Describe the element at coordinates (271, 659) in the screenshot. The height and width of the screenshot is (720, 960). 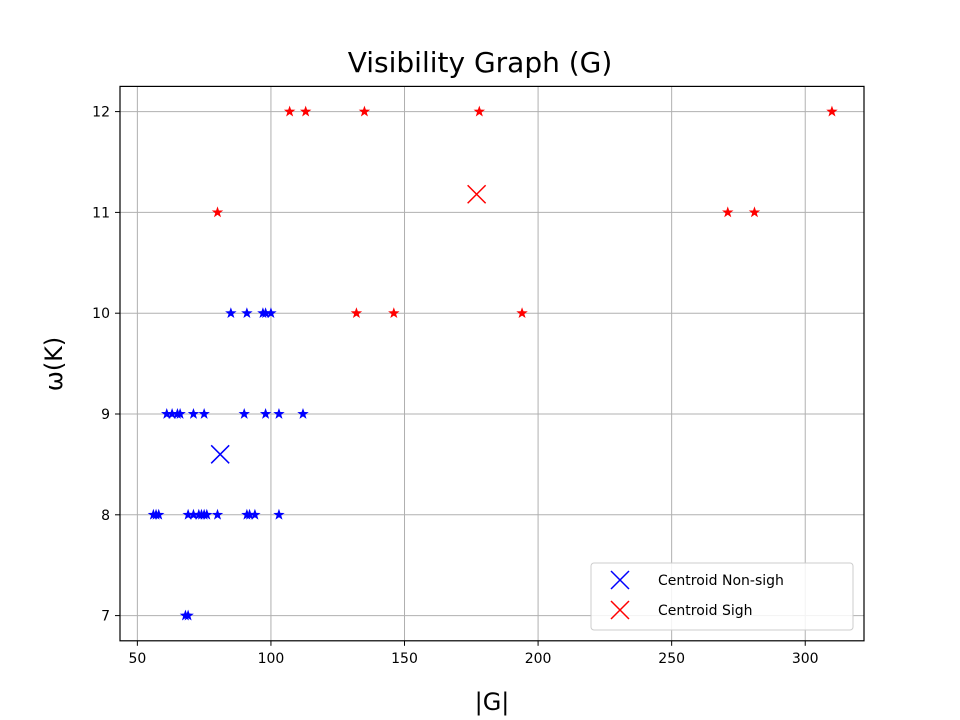
I see `x-tick-label: 100` at that location.